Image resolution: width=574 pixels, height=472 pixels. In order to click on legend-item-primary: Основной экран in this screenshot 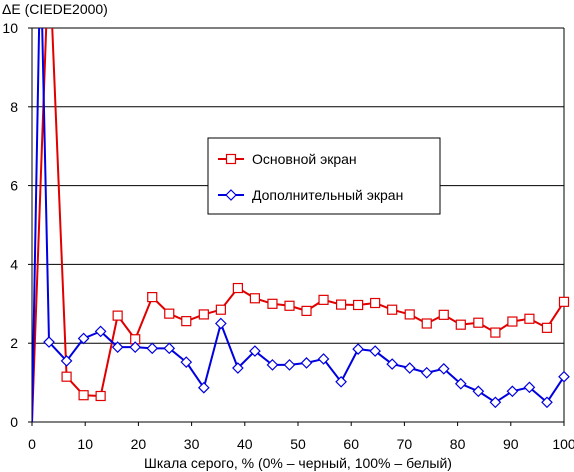, I will do `click(287, 159)`.